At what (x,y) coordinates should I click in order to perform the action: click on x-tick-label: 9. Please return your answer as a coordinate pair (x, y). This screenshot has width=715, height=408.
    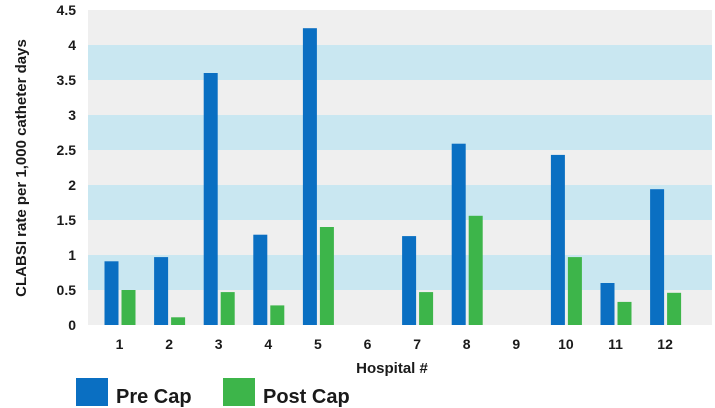
    Looking at the image, I should click on (516, 344).